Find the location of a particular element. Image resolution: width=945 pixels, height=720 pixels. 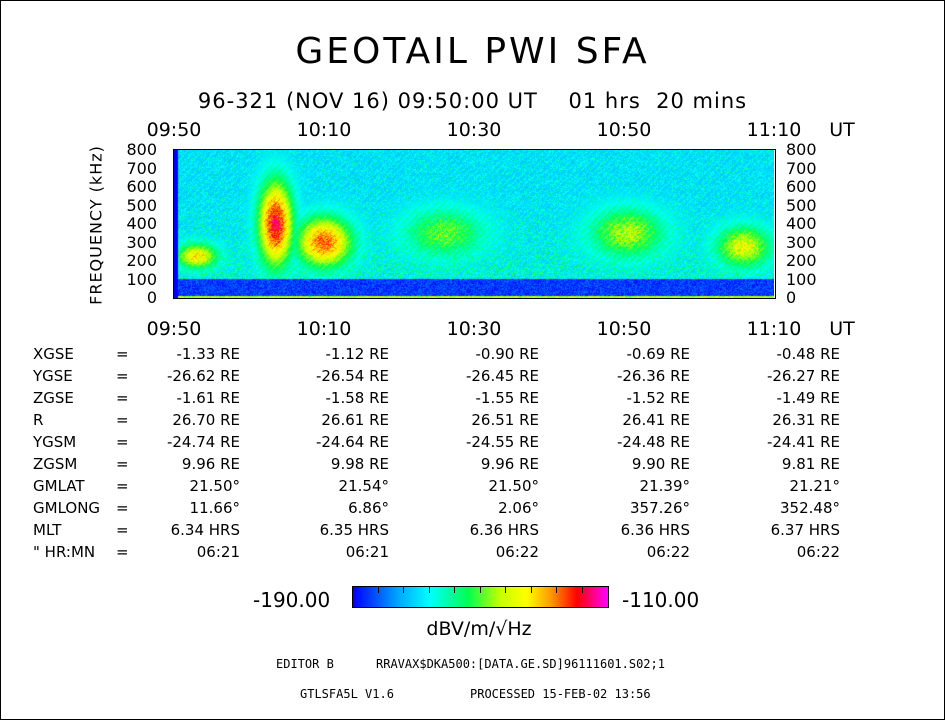

ephemeris-value: -26.54 RE is located at coordinates (352, 376).